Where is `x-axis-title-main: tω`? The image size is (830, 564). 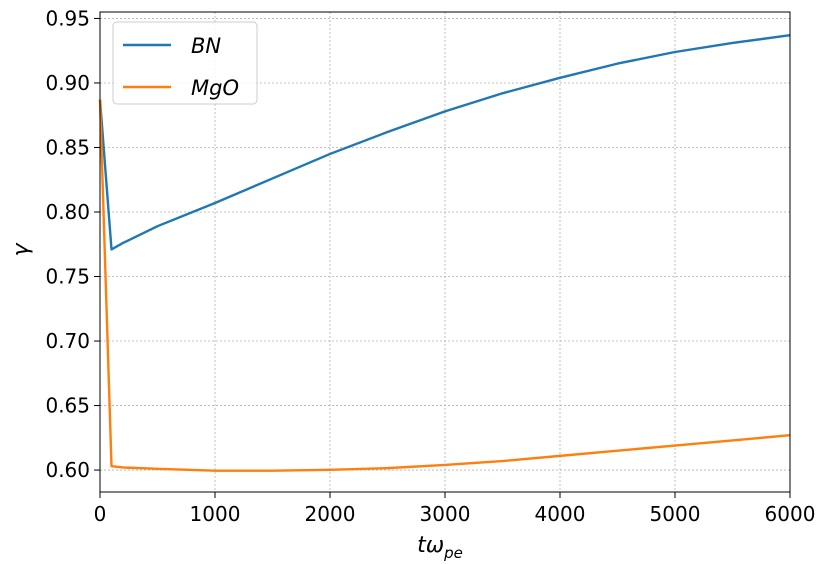 x-axis-title-main: tω is located at coordinates (430, 545).